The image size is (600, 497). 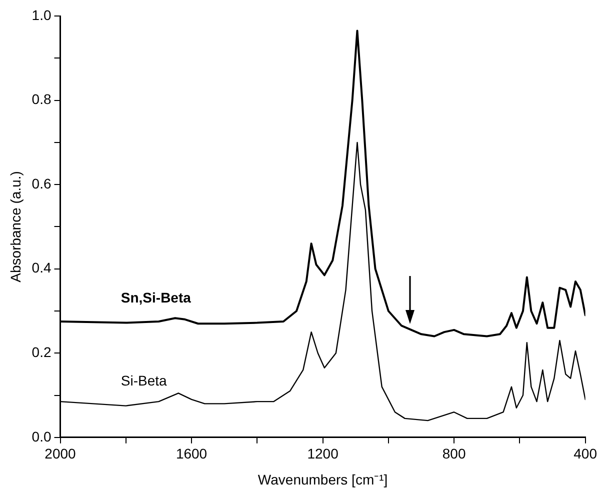 I want to click on x-tick-label: 1600, so click(x=192, y=454).